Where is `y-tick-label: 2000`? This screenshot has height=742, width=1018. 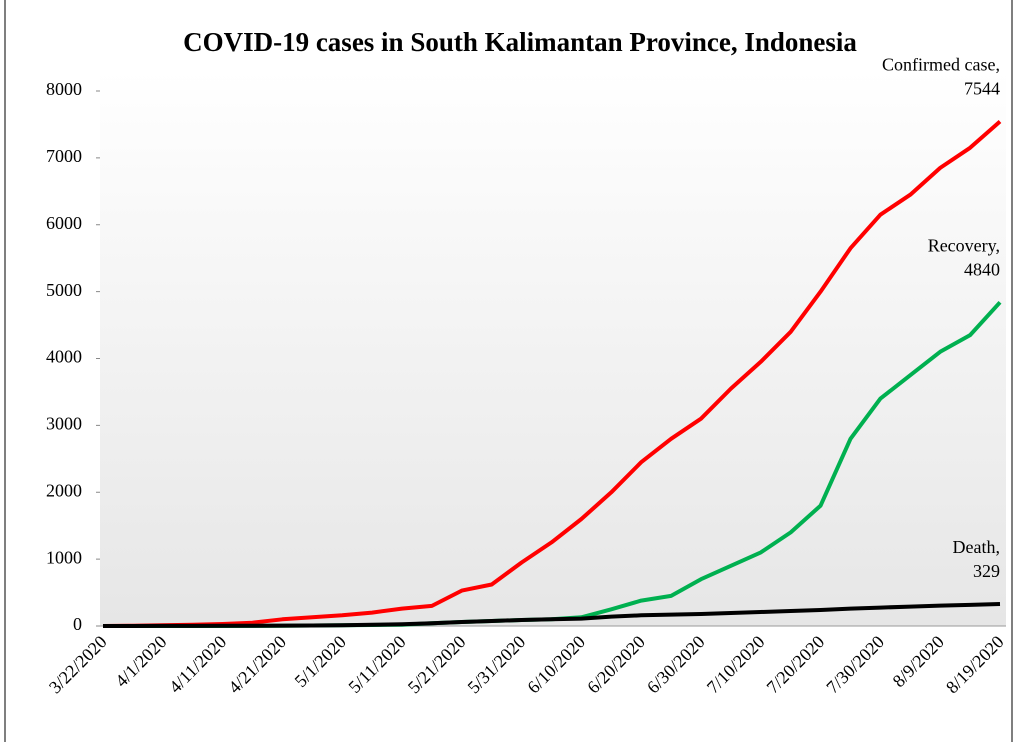
y-tick-label: 2000 is located at coordinates (64, 490).